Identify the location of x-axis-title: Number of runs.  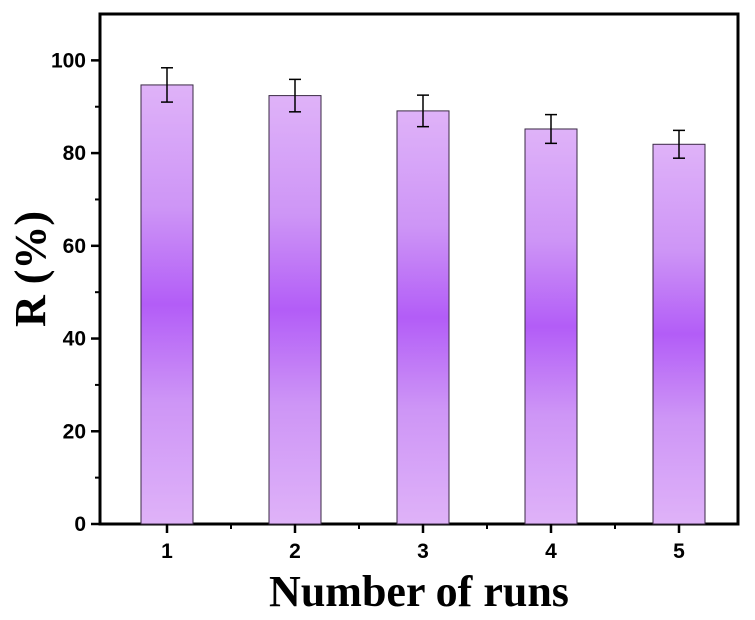
(419, 591).